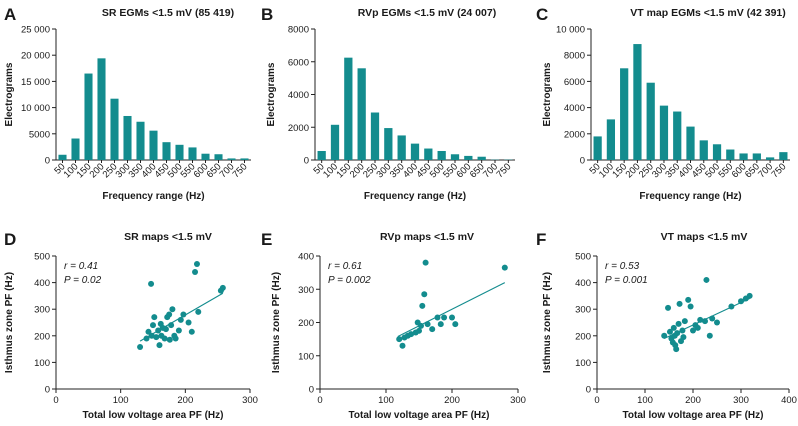  Describe the element at coordinates (708, 13) in the screenshot. I see `chart-title: VT map EGMs <1.5 mV (42 391)` at that location.